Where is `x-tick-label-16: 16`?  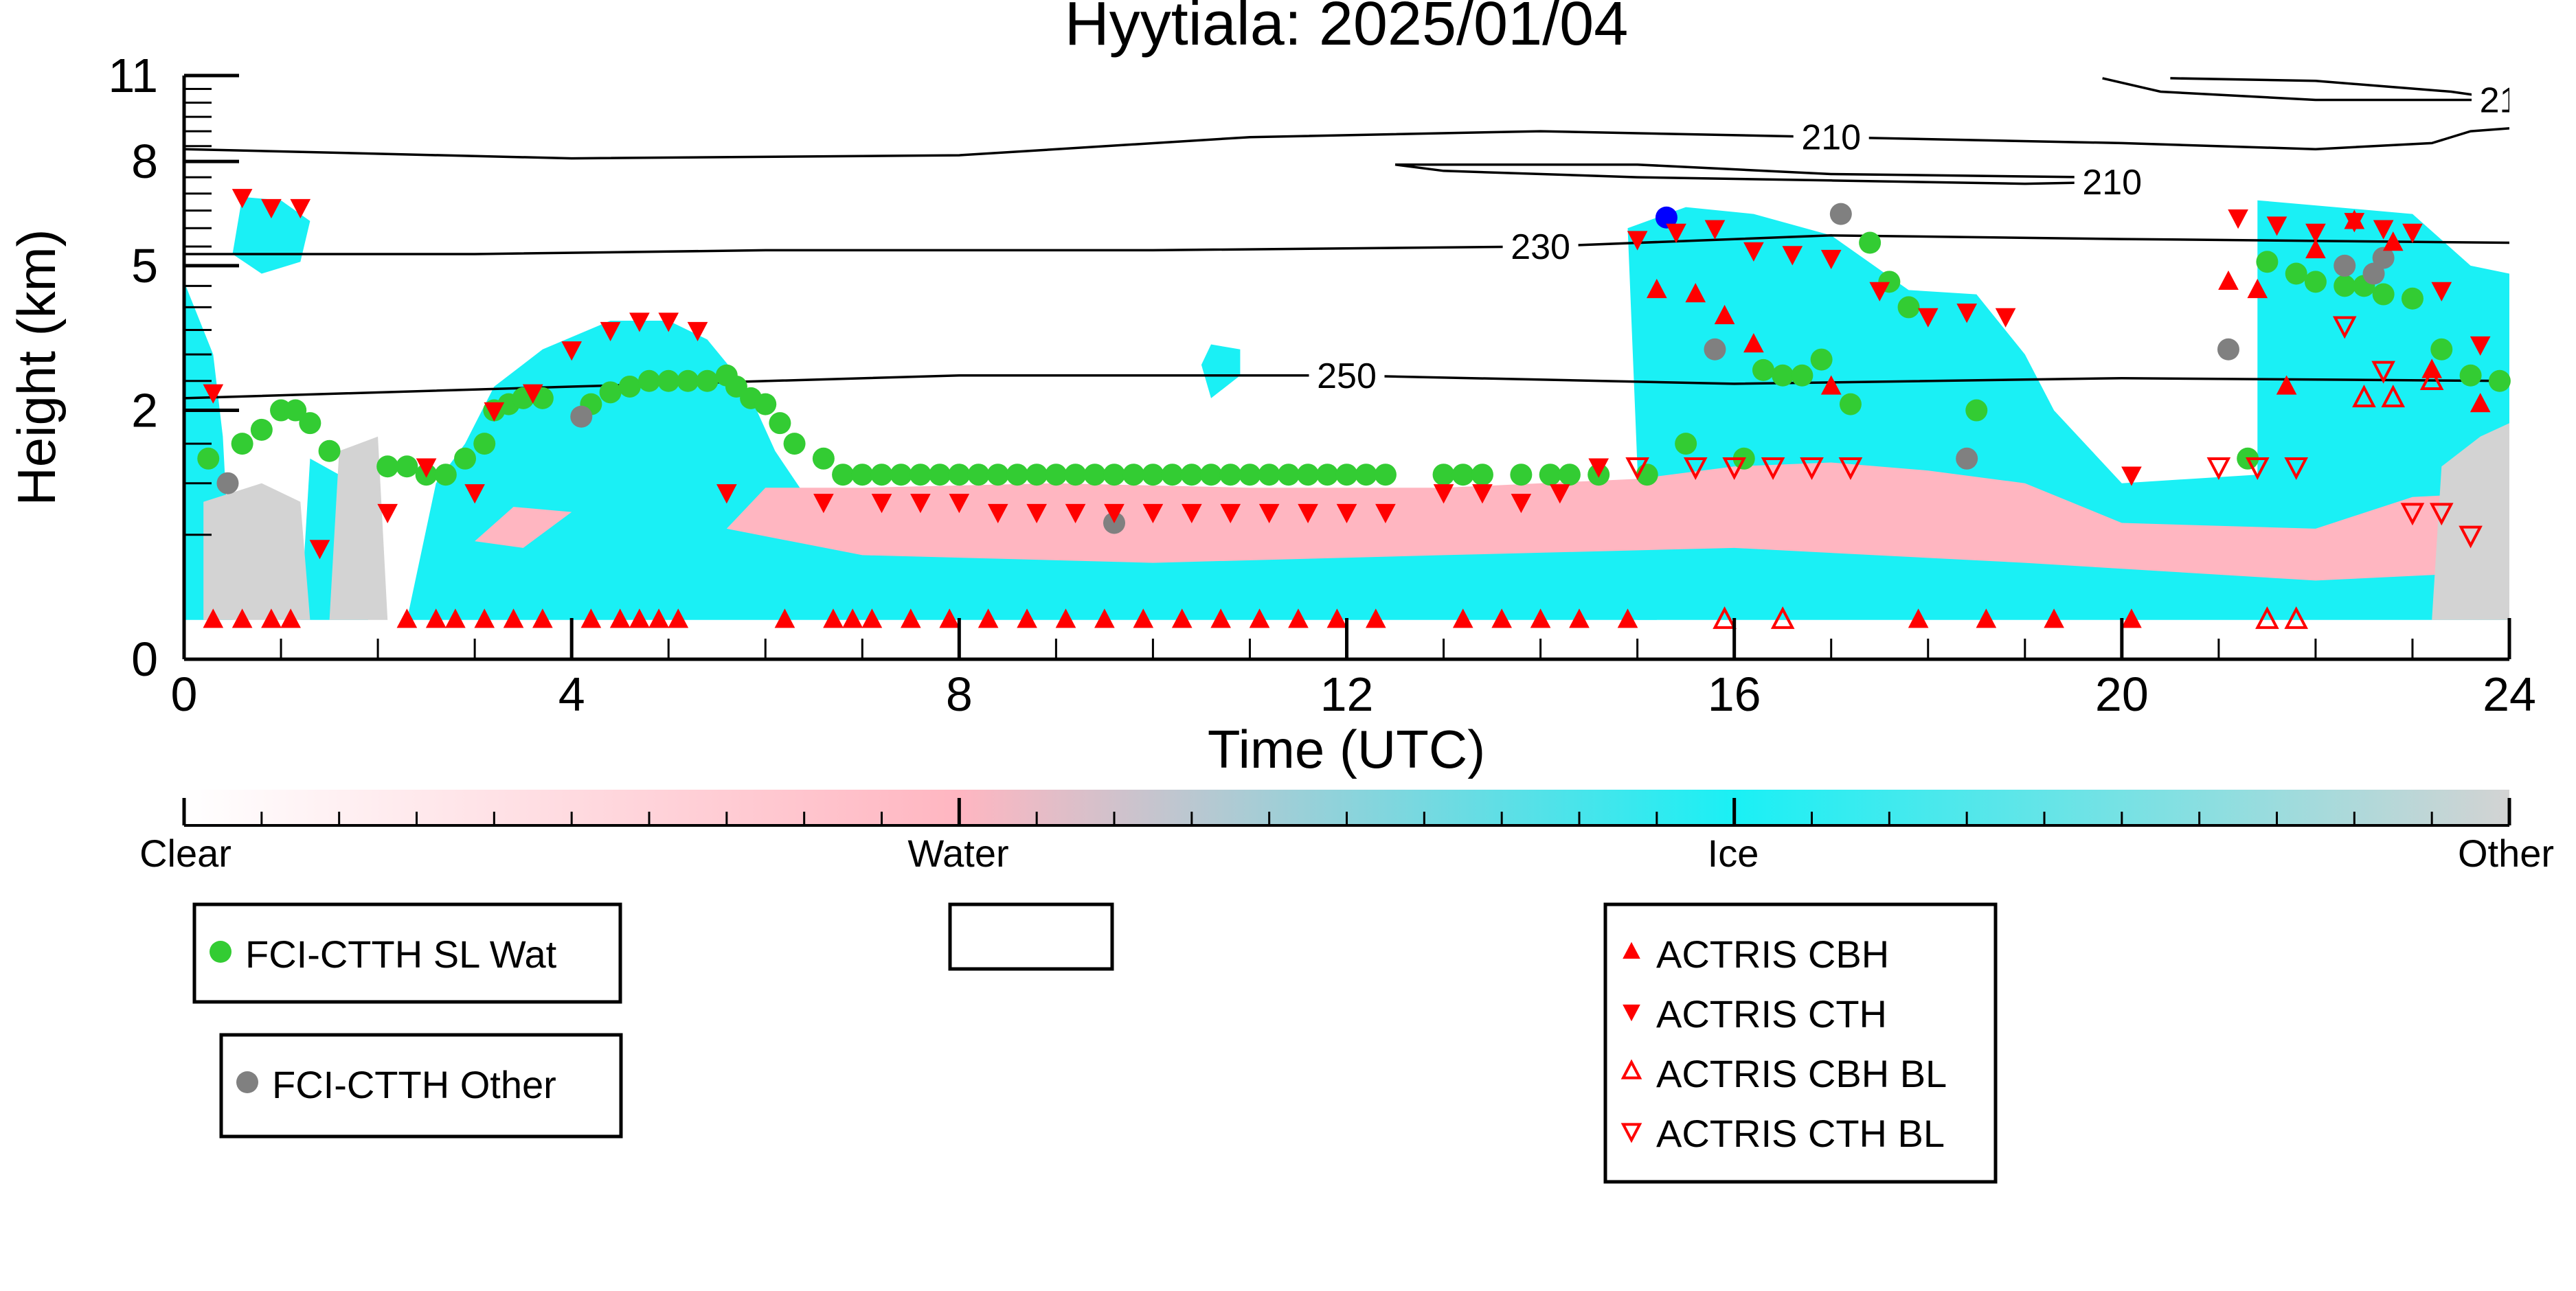
x-tick-label-16: 16 is located at coordinates (1734, 694).